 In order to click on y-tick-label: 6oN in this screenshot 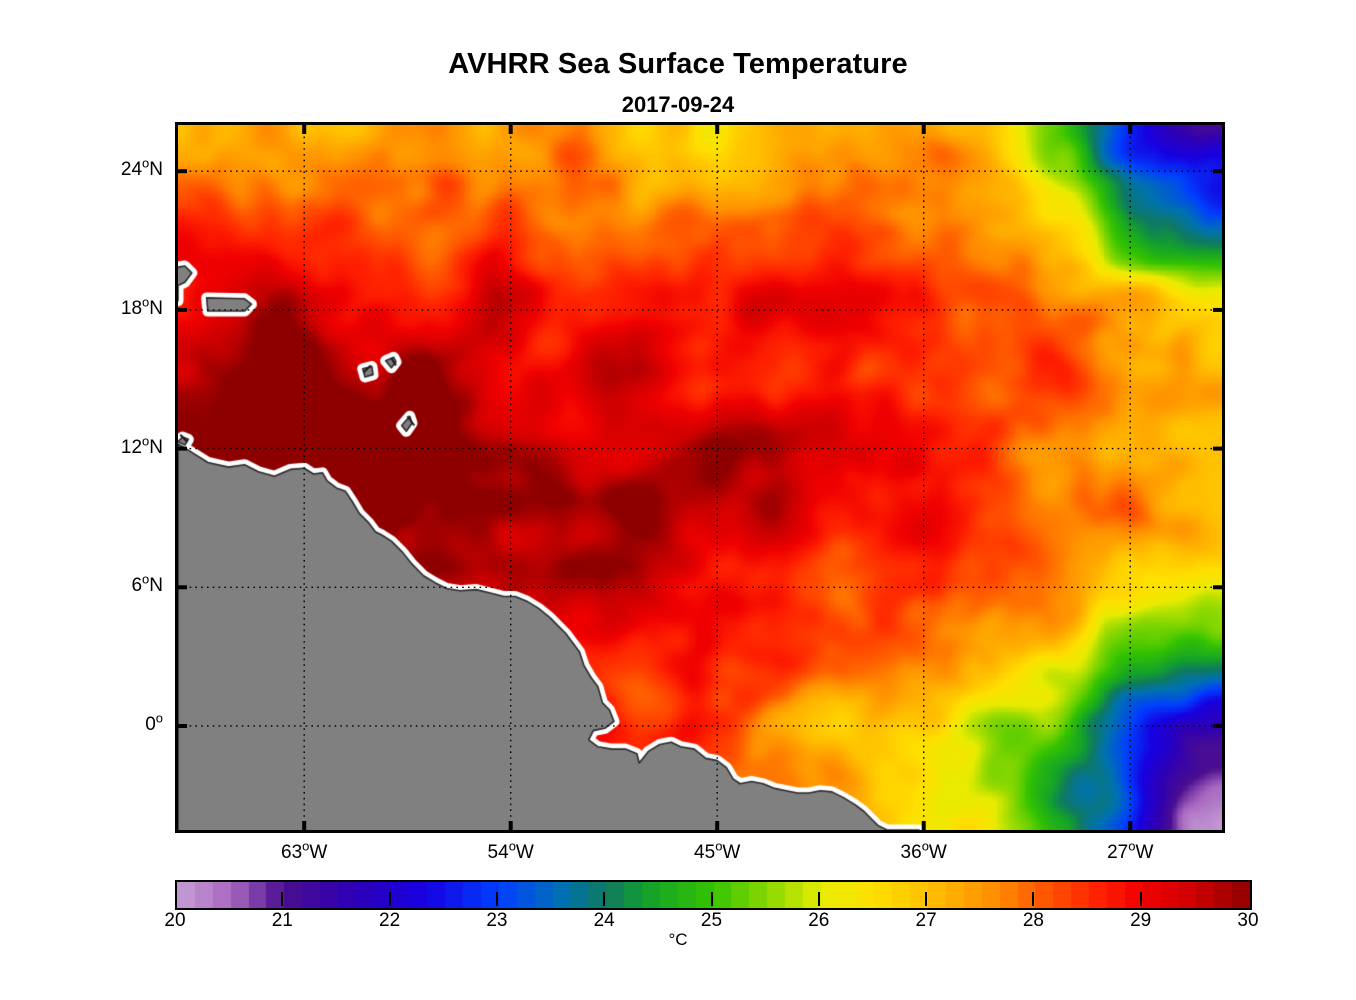, I will do `click(147, 584)`.